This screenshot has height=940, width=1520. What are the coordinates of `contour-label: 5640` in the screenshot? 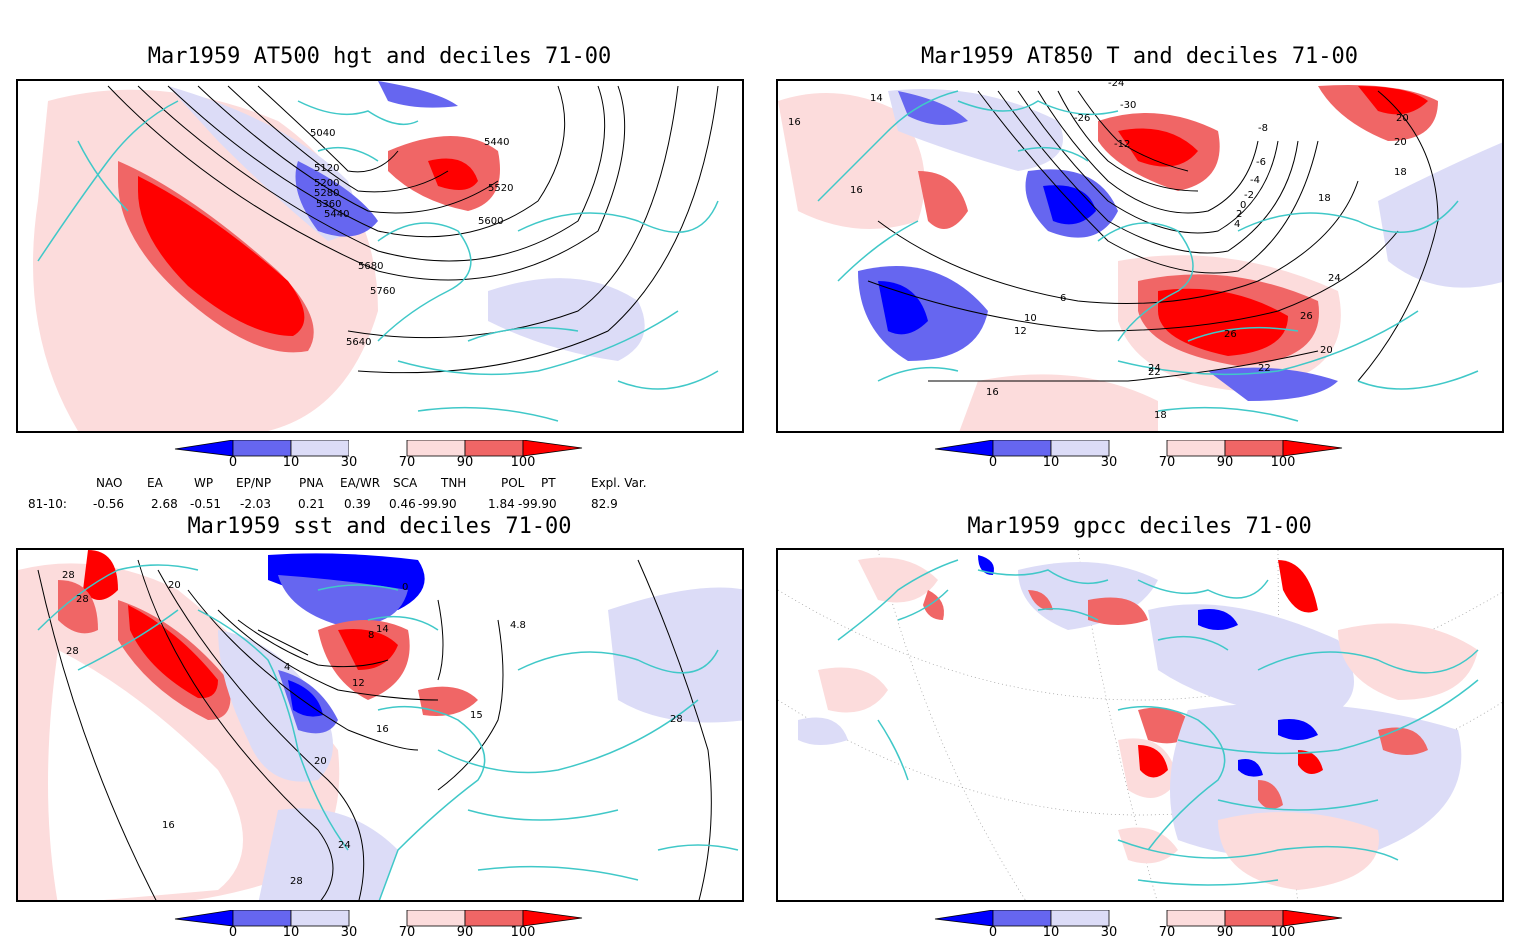 It's located at (358, 342).